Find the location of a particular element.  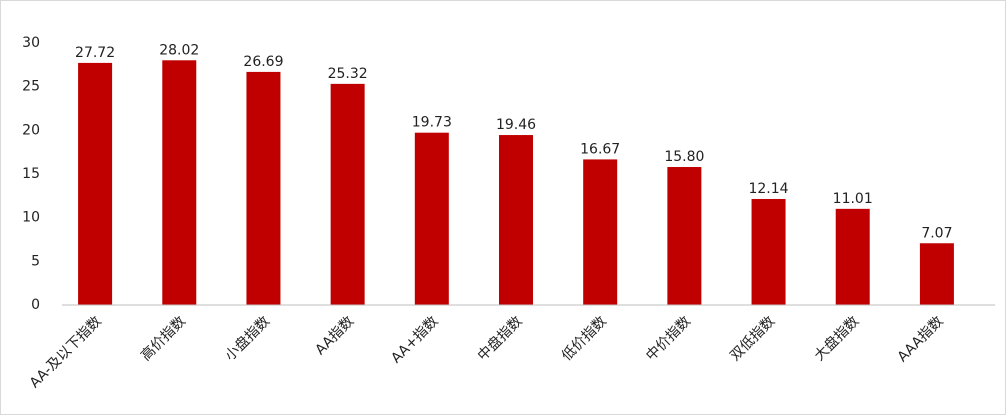

value-label: 11.01 is located at coordinates (853, 199).